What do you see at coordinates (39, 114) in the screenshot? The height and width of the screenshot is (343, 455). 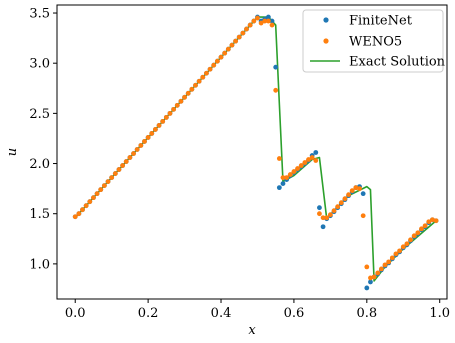 I see `y-tick-label: 2.5` at bounding box center [39, 114].